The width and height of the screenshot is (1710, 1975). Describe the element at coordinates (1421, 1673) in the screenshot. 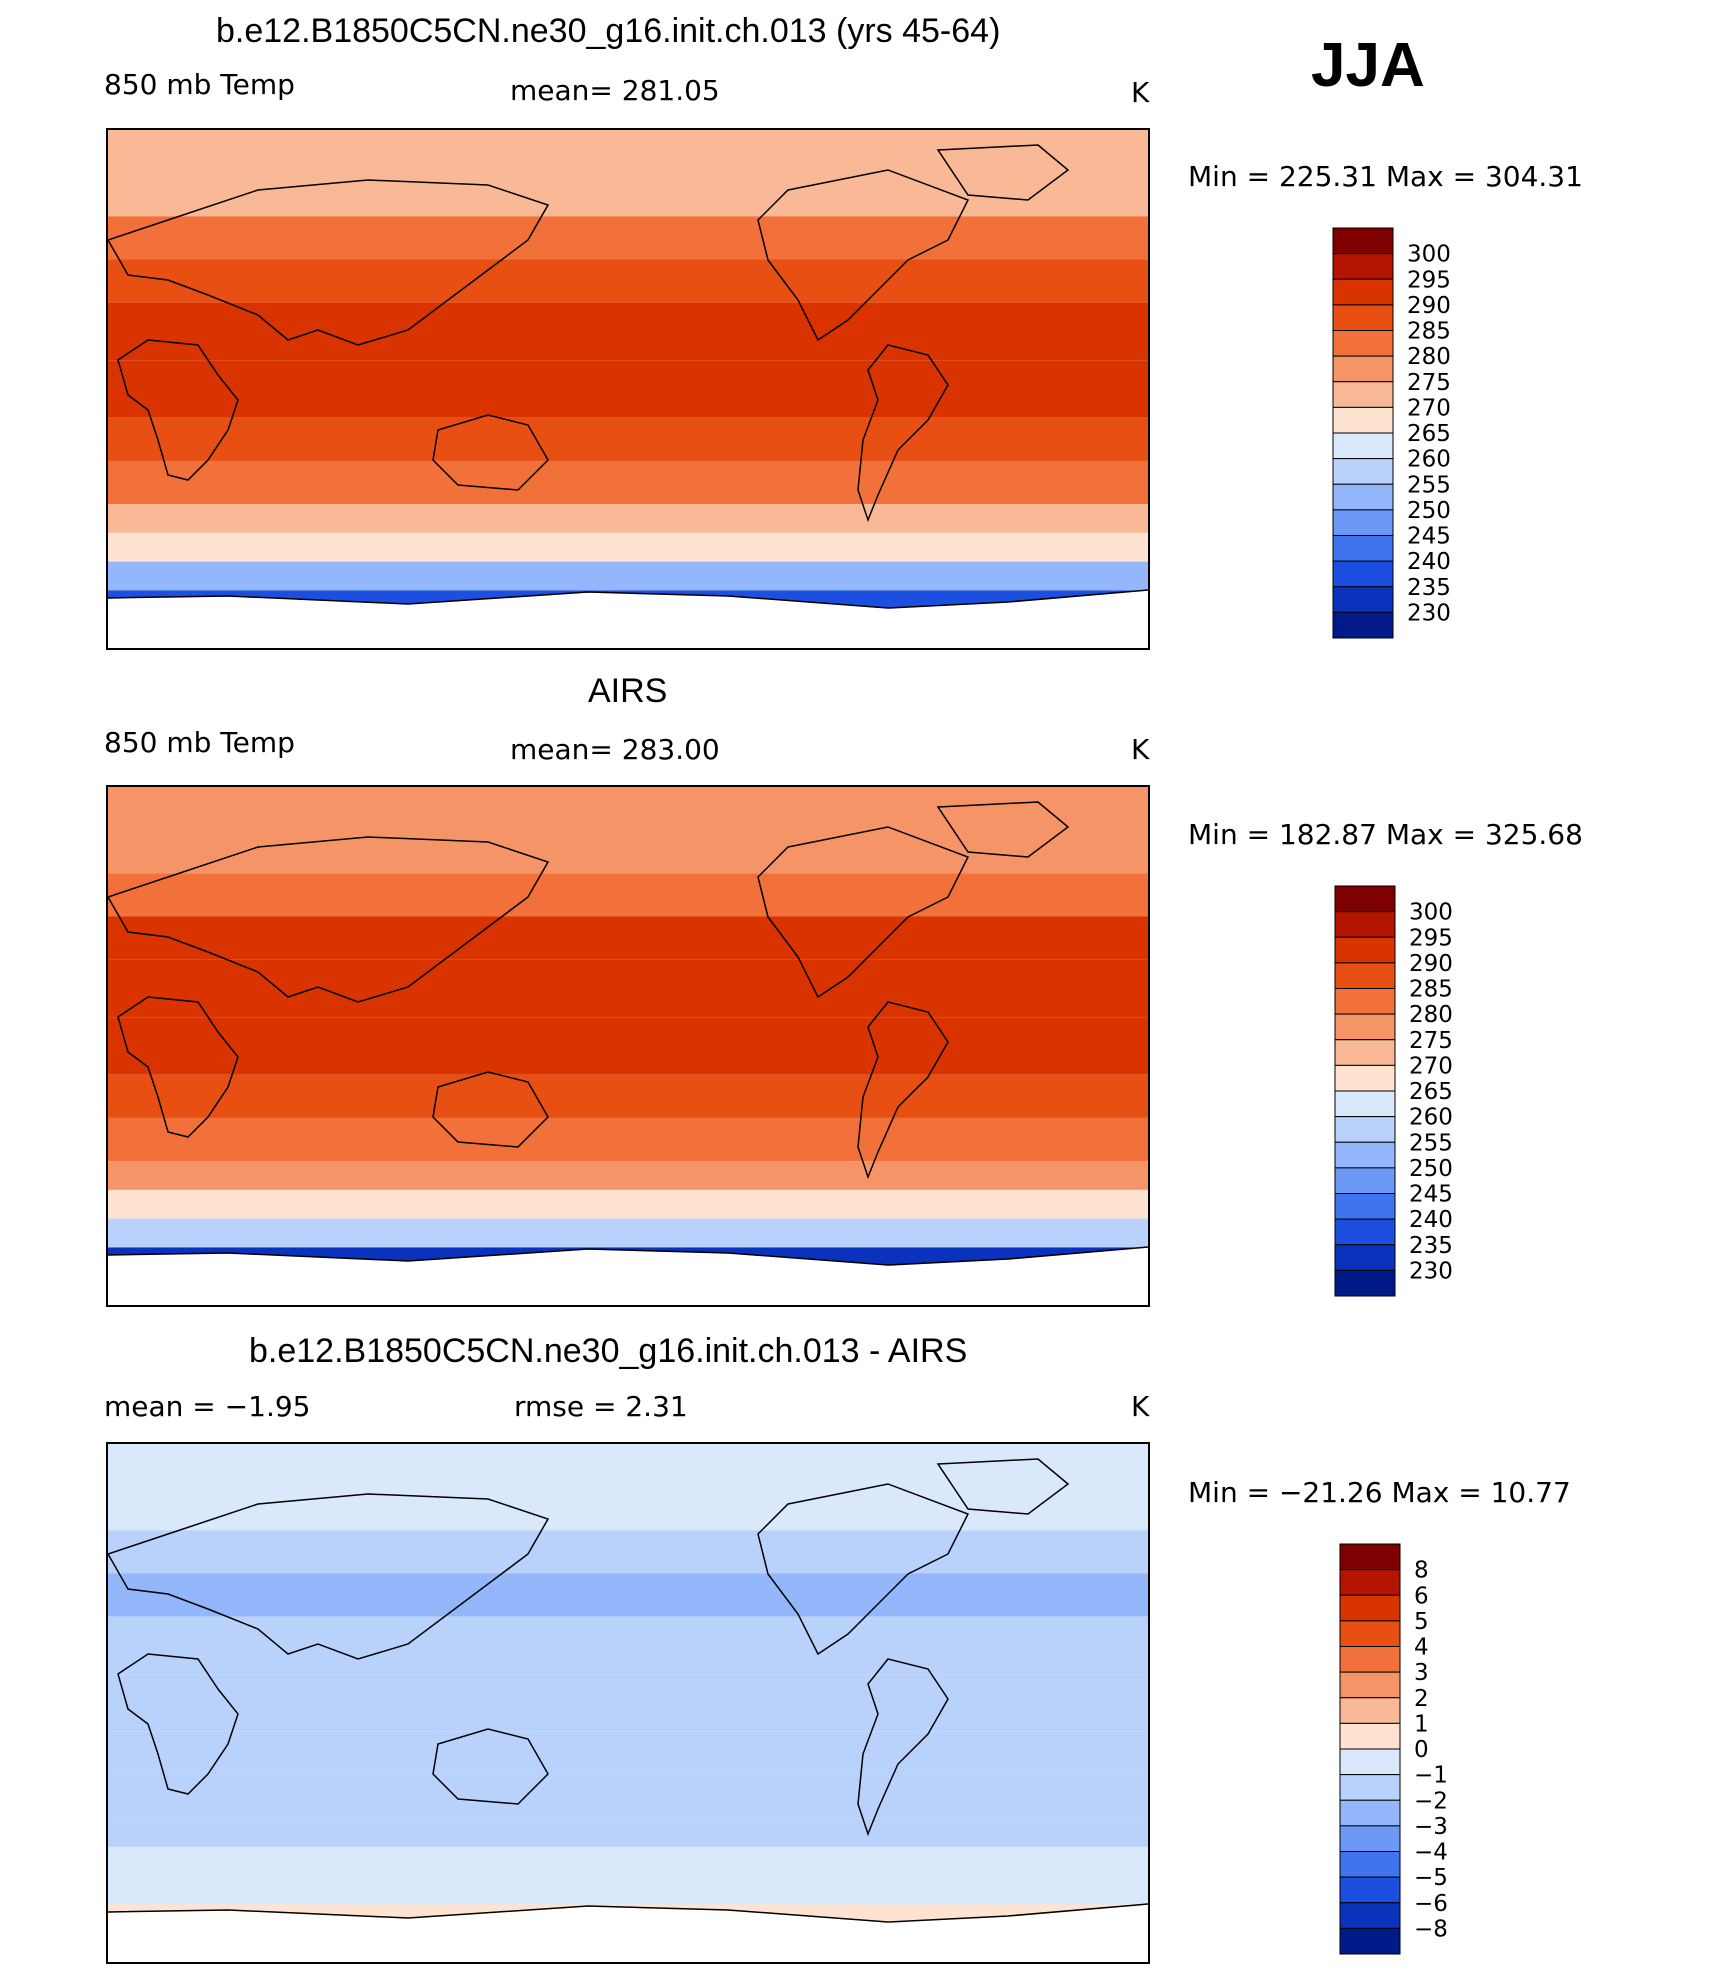

I see `colorbar-label: 3` at that location.